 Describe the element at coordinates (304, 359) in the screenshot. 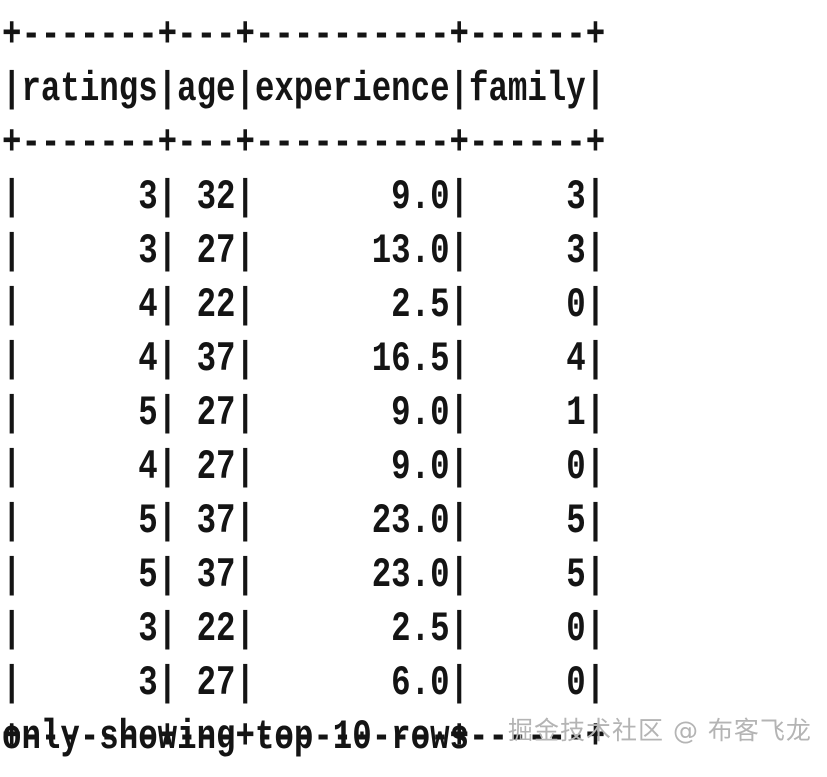

I see `table-row: | 4| 37| 16.5| 4|` at that location.